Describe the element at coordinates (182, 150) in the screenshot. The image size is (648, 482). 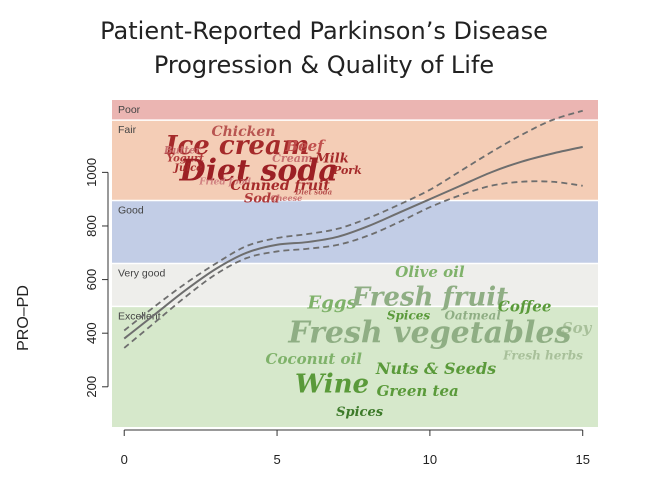
I see `word-3: Butter` at that location.